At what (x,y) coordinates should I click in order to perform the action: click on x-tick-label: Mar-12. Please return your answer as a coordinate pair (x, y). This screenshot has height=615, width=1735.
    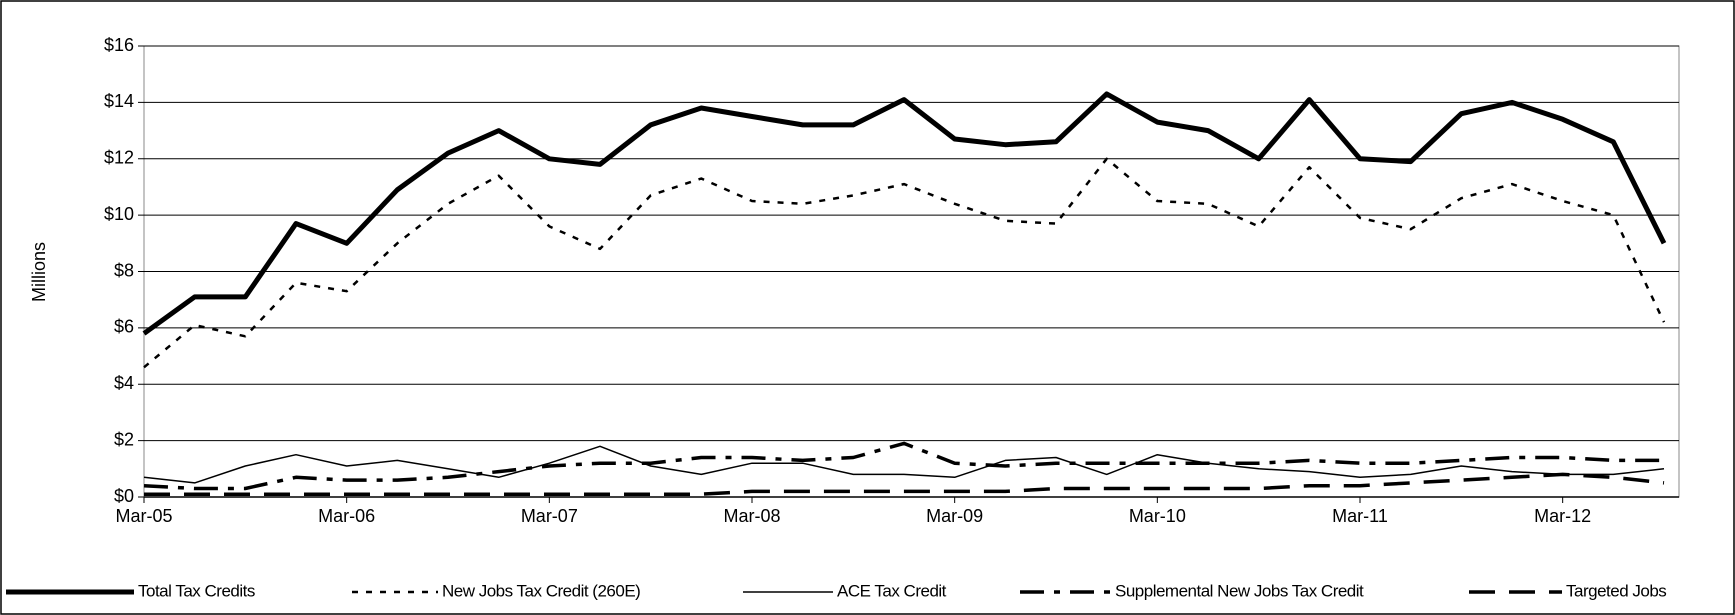
    Looking at the image, I should click on (1562, 516).